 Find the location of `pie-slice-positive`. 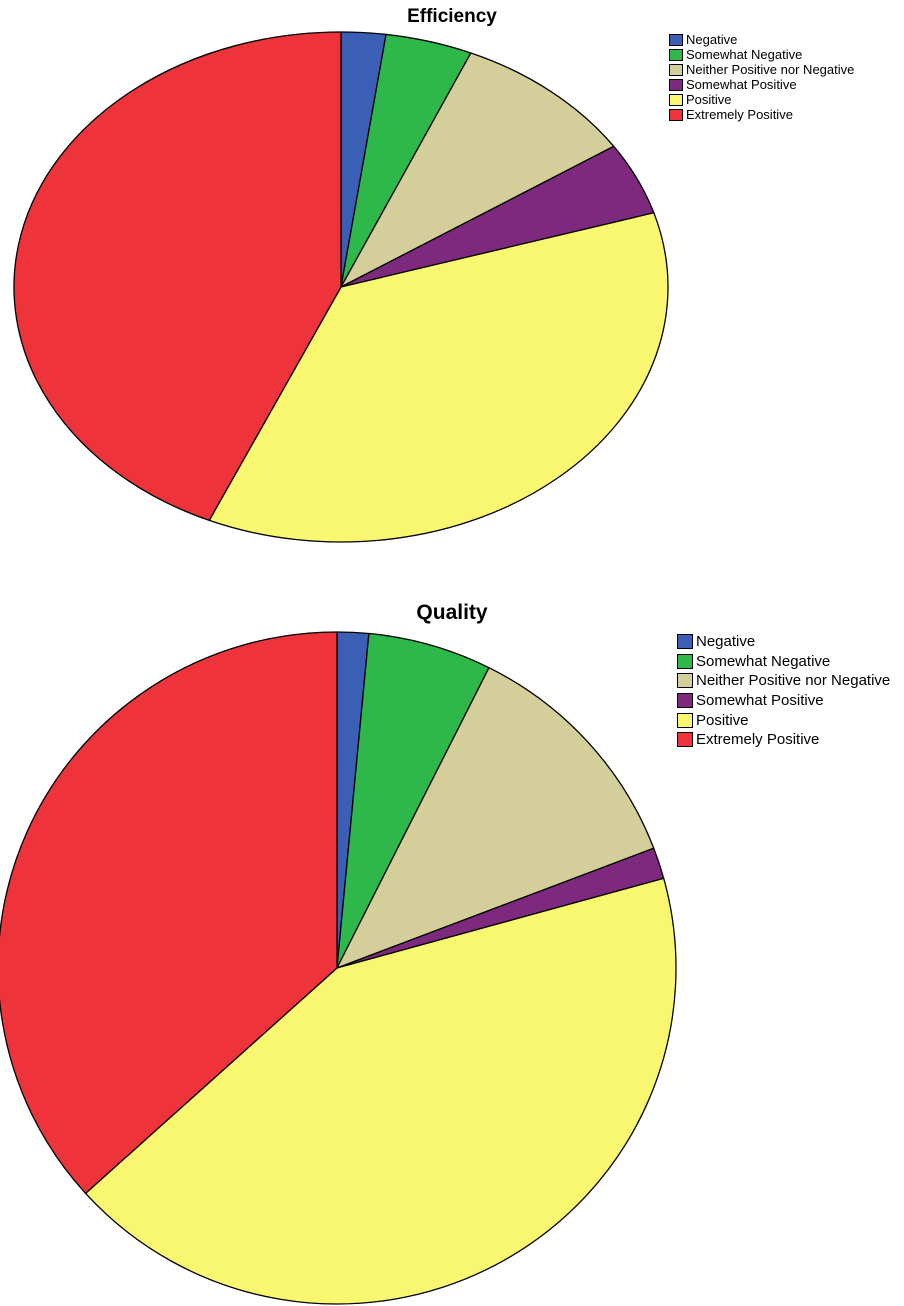

pie-slice-positive is located at coordinates (438, 377).